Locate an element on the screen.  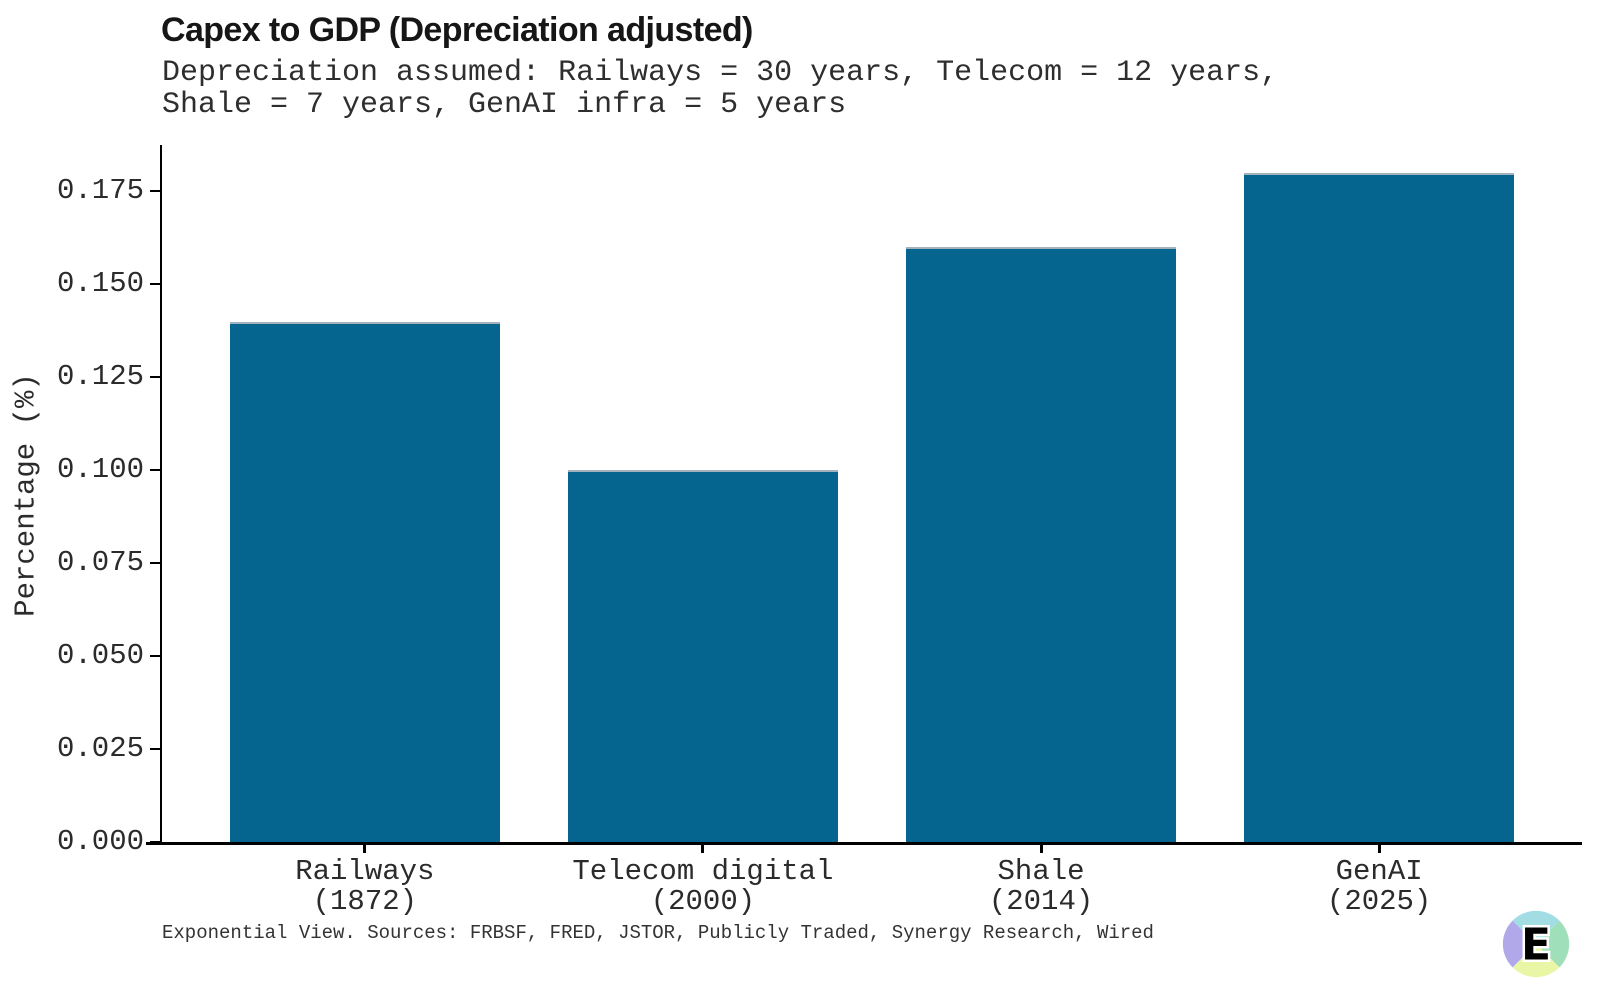
y-tick-label: 0.150 is located at coordinates (100, 284).